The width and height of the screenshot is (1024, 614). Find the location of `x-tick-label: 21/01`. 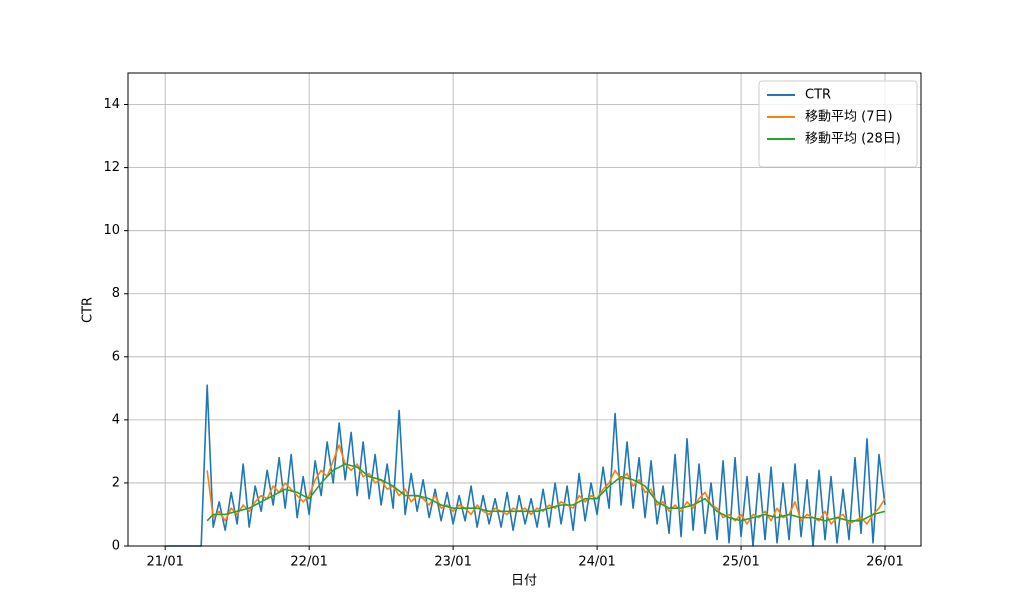

x-tick-label: 21/01 is located at coordinates (164, 562).